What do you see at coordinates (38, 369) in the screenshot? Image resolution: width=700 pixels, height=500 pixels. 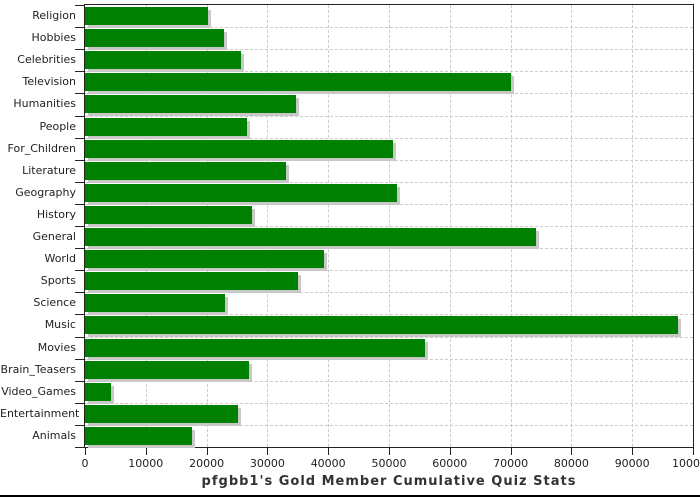 I see `y-axis-label: Brain_Teasers` at bounding box center [38, 369].